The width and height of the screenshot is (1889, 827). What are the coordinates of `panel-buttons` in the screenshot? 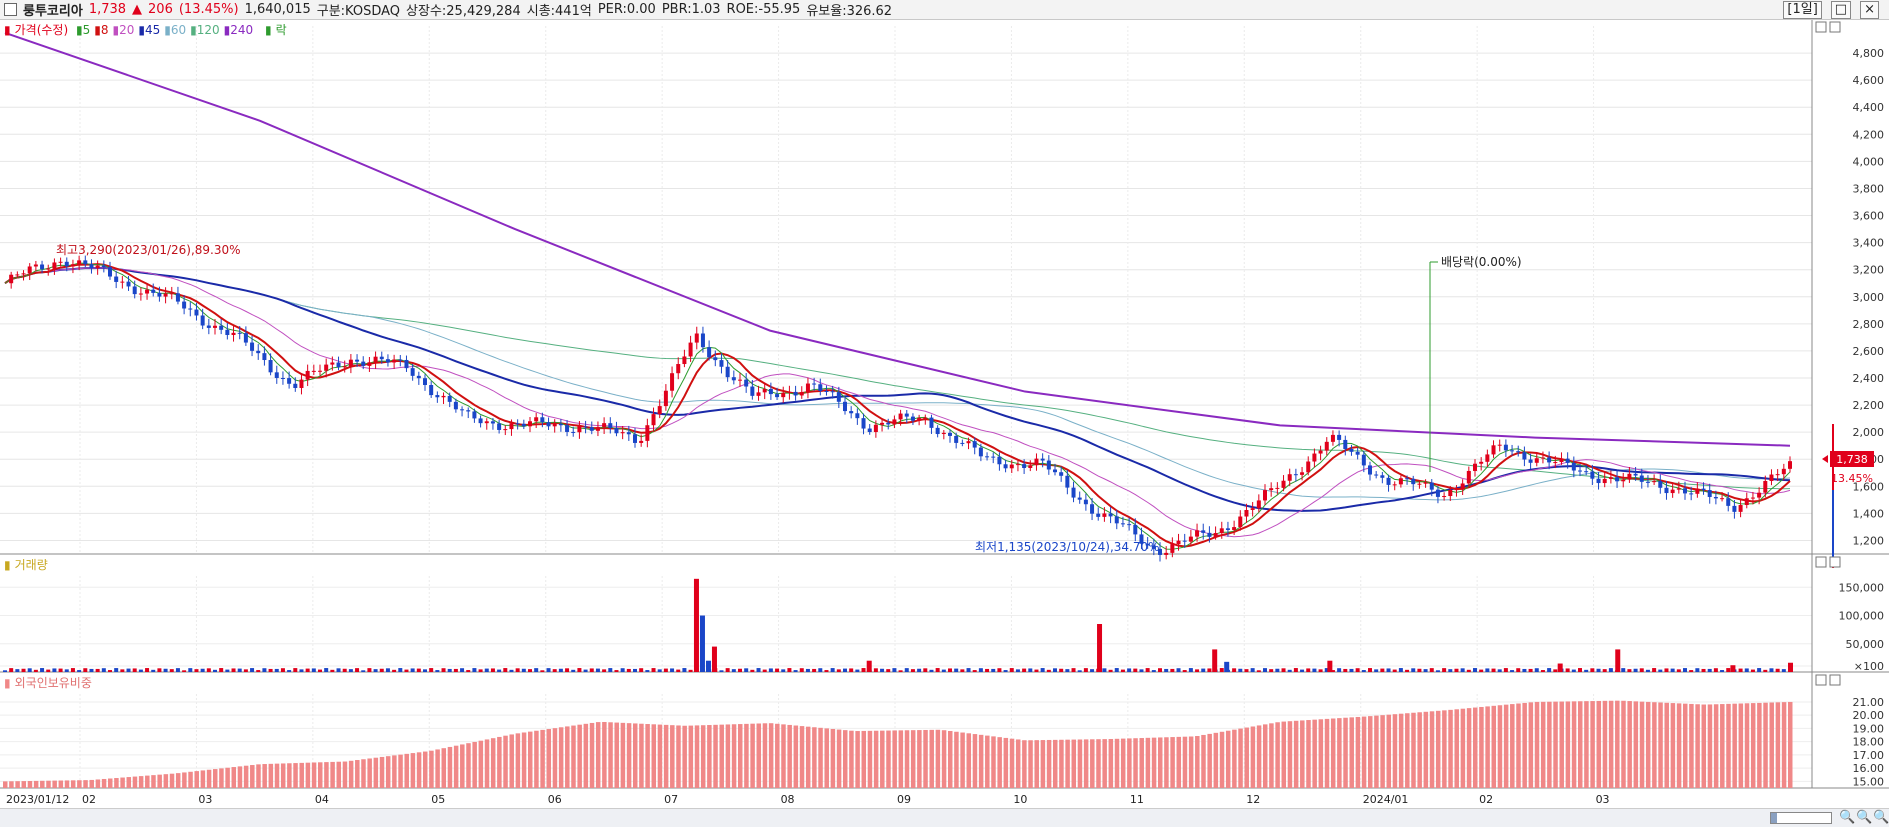 It's located at (1828, 353).